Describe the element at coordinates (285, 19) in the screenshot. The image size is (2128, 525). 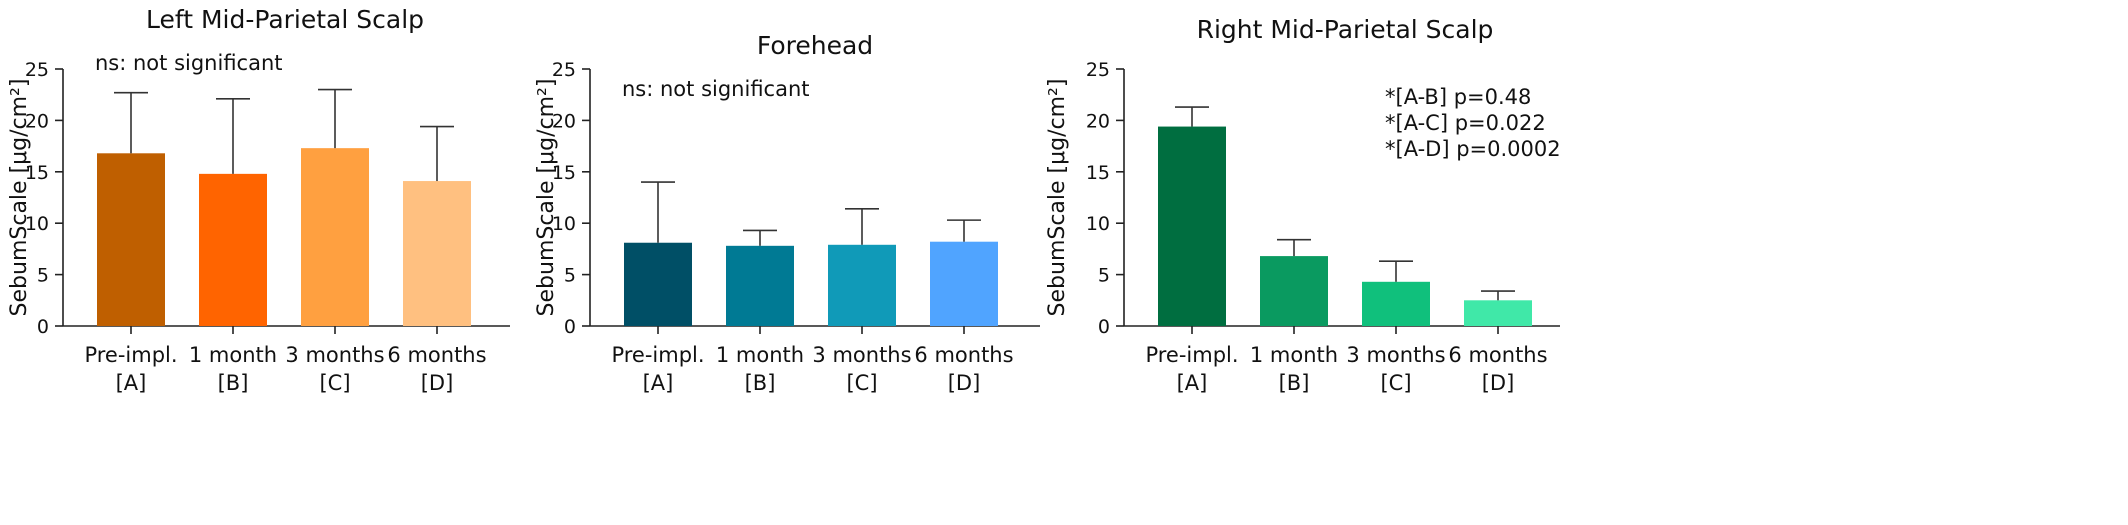
I see `chart-title: Left Mid-Parietal Scalp` at that location.